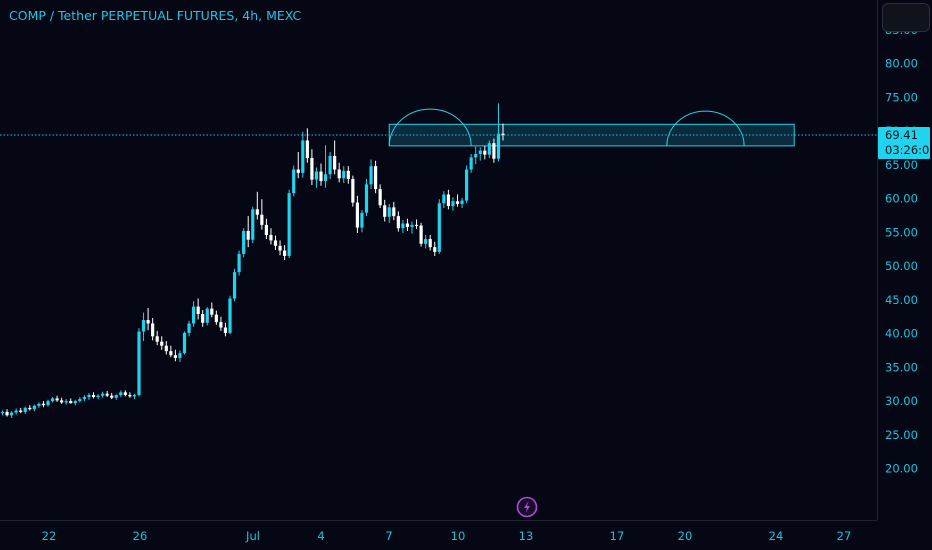  What do you see at coordinates (901, 266) in the screenshot?
I see `y-tick-label: 50.00` at bounding box center [901, 266].